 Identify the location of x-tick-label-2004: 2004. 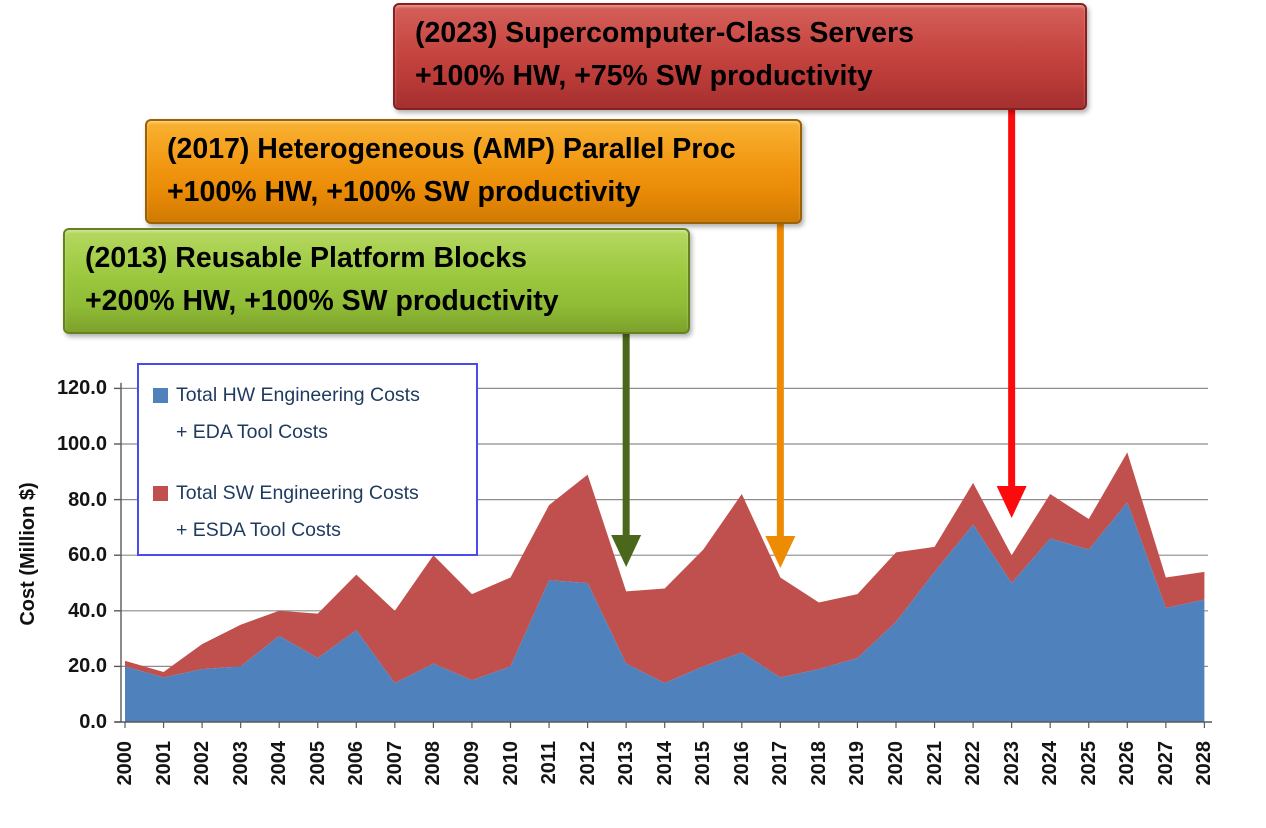
(279, 763).